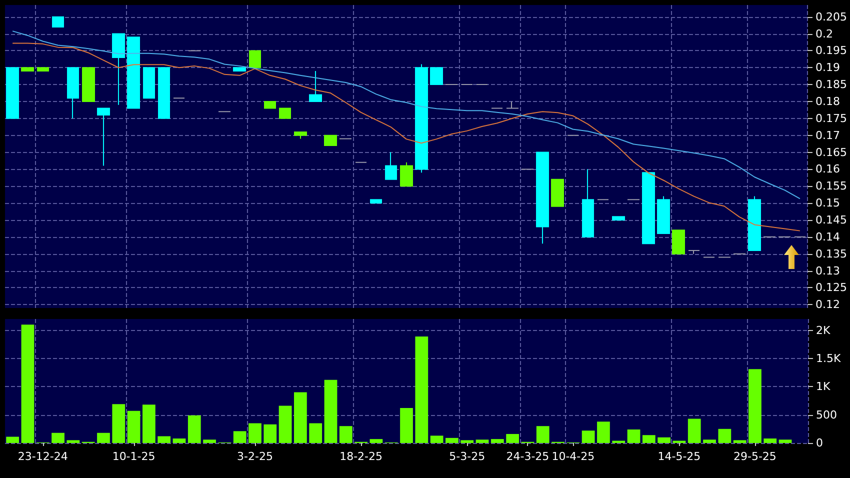 This screenshot has width=850, height=478. What do you see at coordinates (573, 456) in the screenshot?
I see `x-tick-label: 10-4-25` at bounding box center [573, 456].